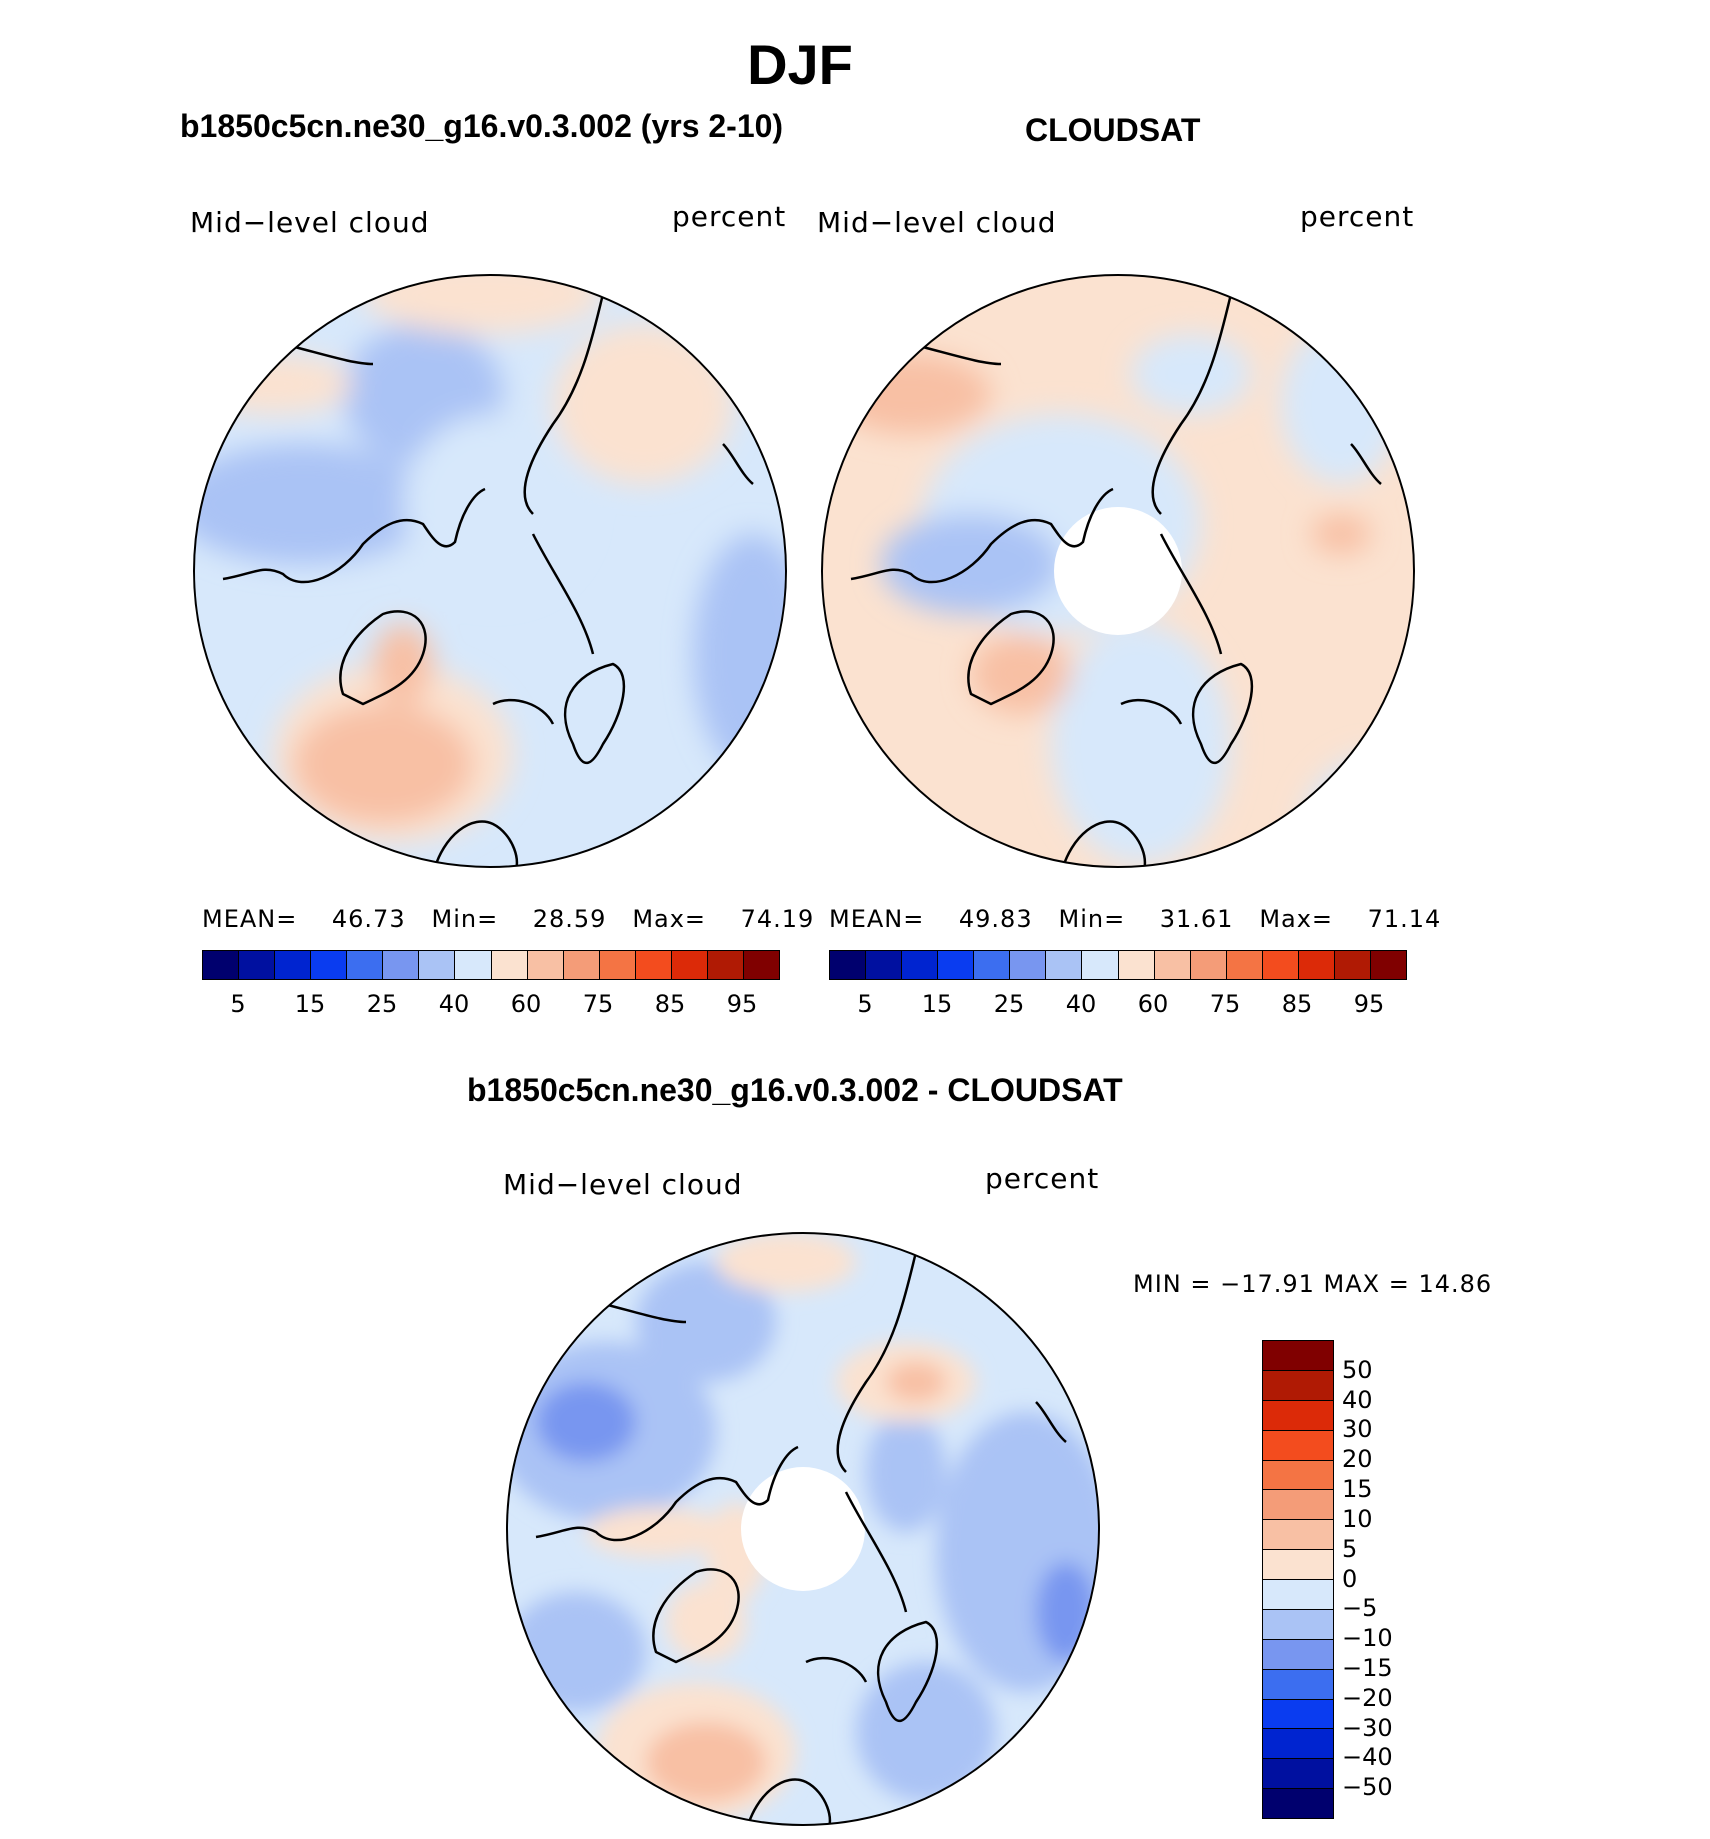 The image size is (1710, 1839). Describe the element at coordinates (1404, 919) in the screenshot. I see `max-value: 71.14` at that location.